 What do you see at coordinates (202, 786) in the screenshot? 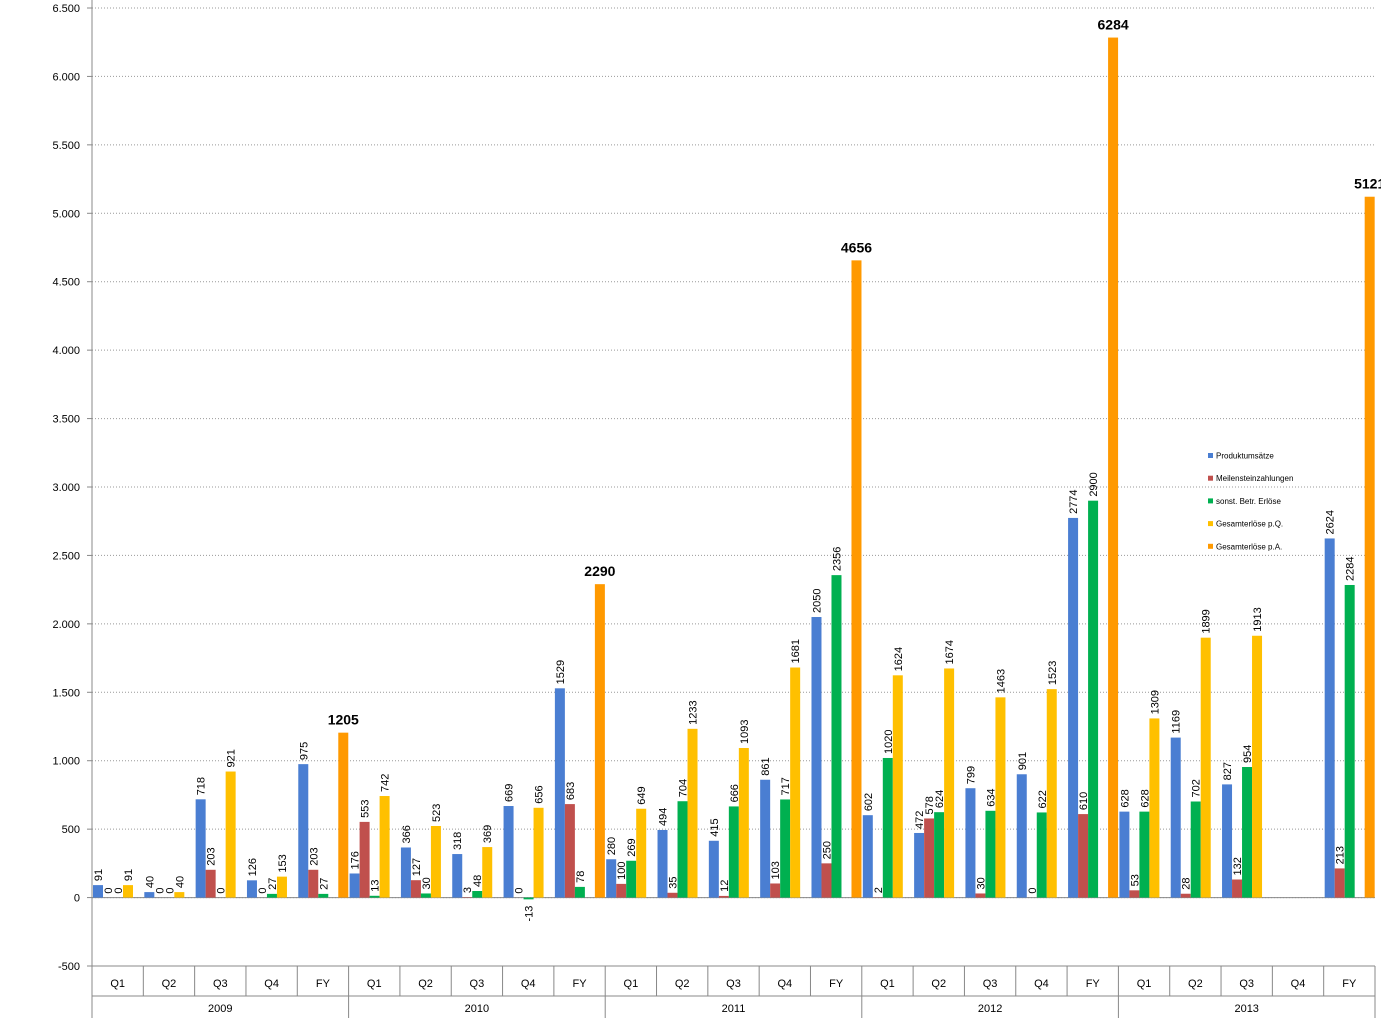
I see `value-label: 718` at bounding box center [202, 786].